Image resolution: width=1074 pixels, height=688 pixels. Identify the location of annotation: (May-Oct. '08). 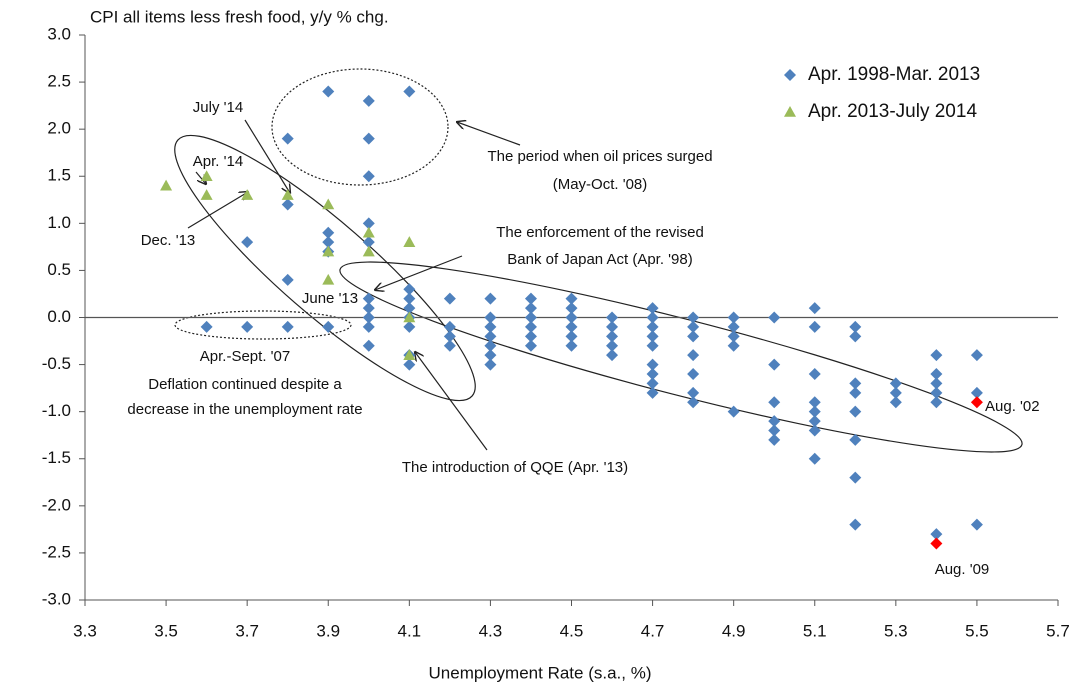
(600, 184).